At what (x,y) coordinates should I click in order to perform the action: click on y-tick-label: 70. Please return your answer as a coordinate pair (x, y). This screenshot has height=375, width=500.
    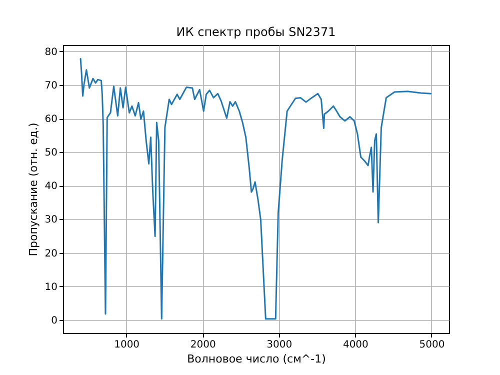
    Looking at the image, I should click on (51, 86).